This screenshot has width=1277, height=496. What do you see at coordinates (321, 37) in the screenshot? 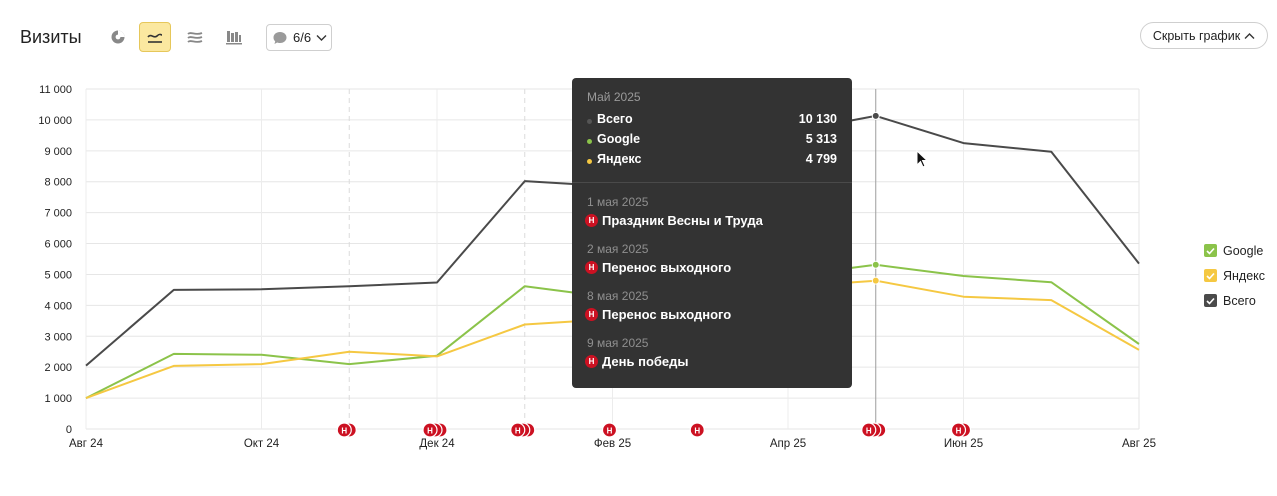
I see `chevron-down-icon` at bounding box center [321, 37].